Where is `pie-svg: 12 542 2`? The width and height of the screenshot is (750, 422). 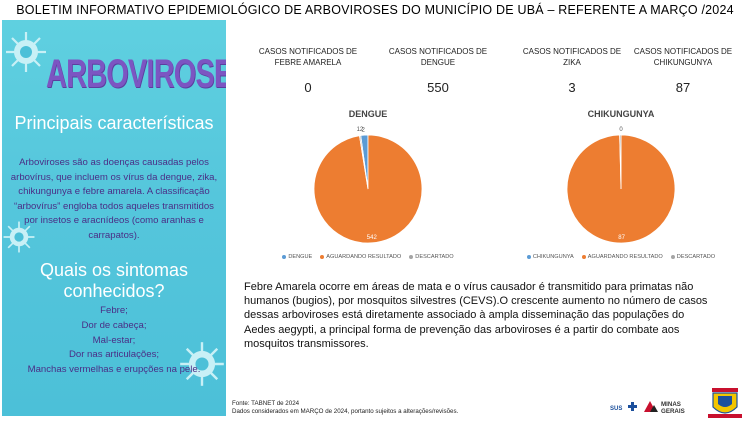
pie-svg: 12 542 2 is located at coordinates (368, 185).